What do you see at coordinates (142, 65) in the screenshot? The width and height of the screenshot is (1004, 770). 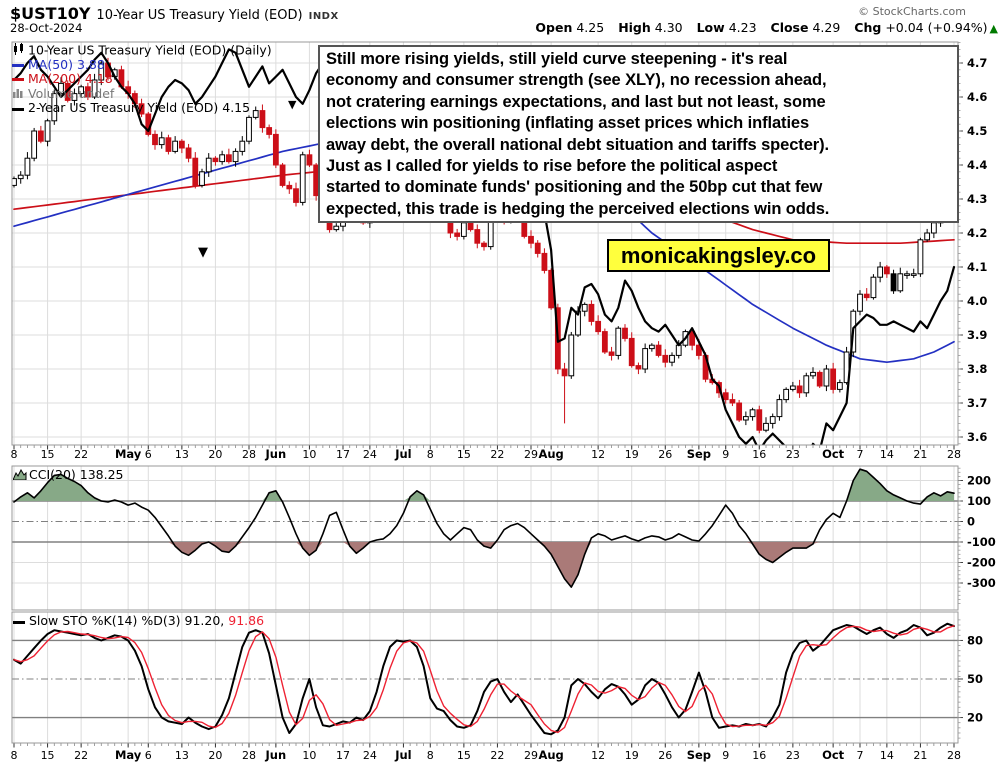 I see `legend-row-ma50: MA(50) 3.88` at bounding box center [142, 65].